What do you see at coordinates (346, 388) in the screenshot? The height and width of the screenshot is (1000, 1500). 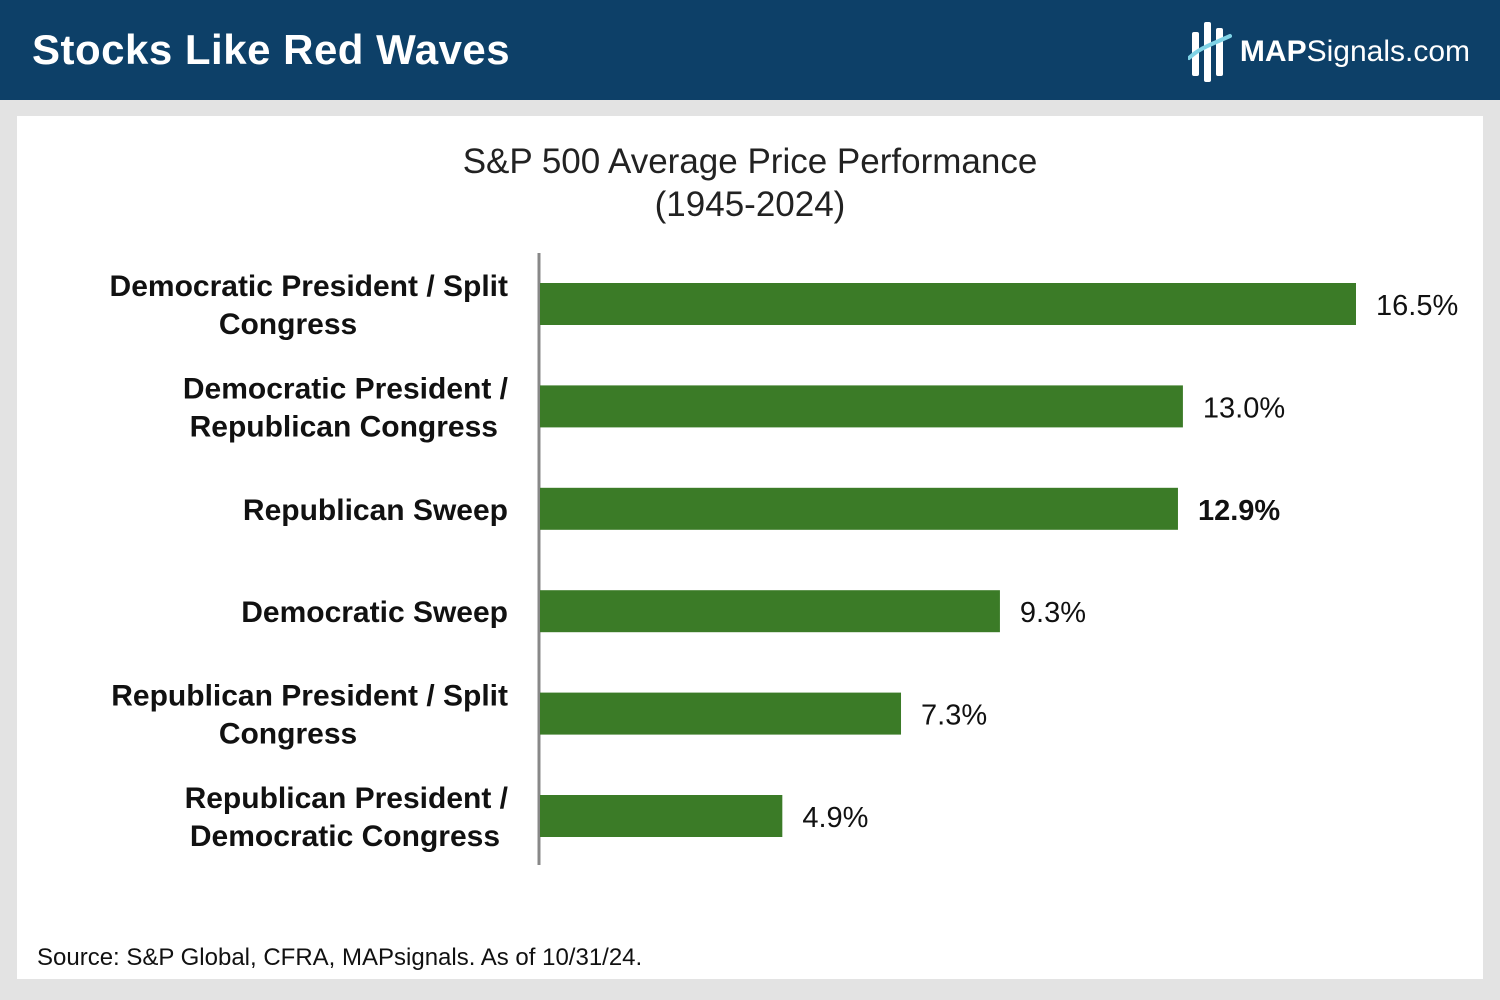 I see `category-label-line: Democratic President /` at bounding box center [346, 388].